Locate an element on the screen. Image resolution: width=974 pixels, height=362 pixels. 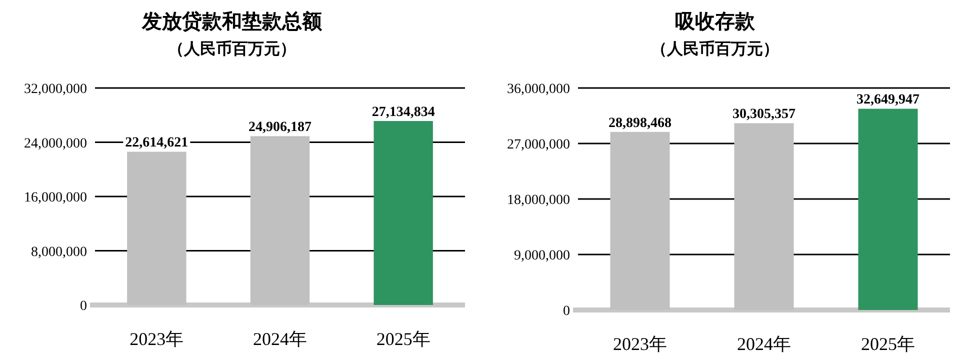
y-tick-label: 8,000,000 is located at coordinates (59, 252).